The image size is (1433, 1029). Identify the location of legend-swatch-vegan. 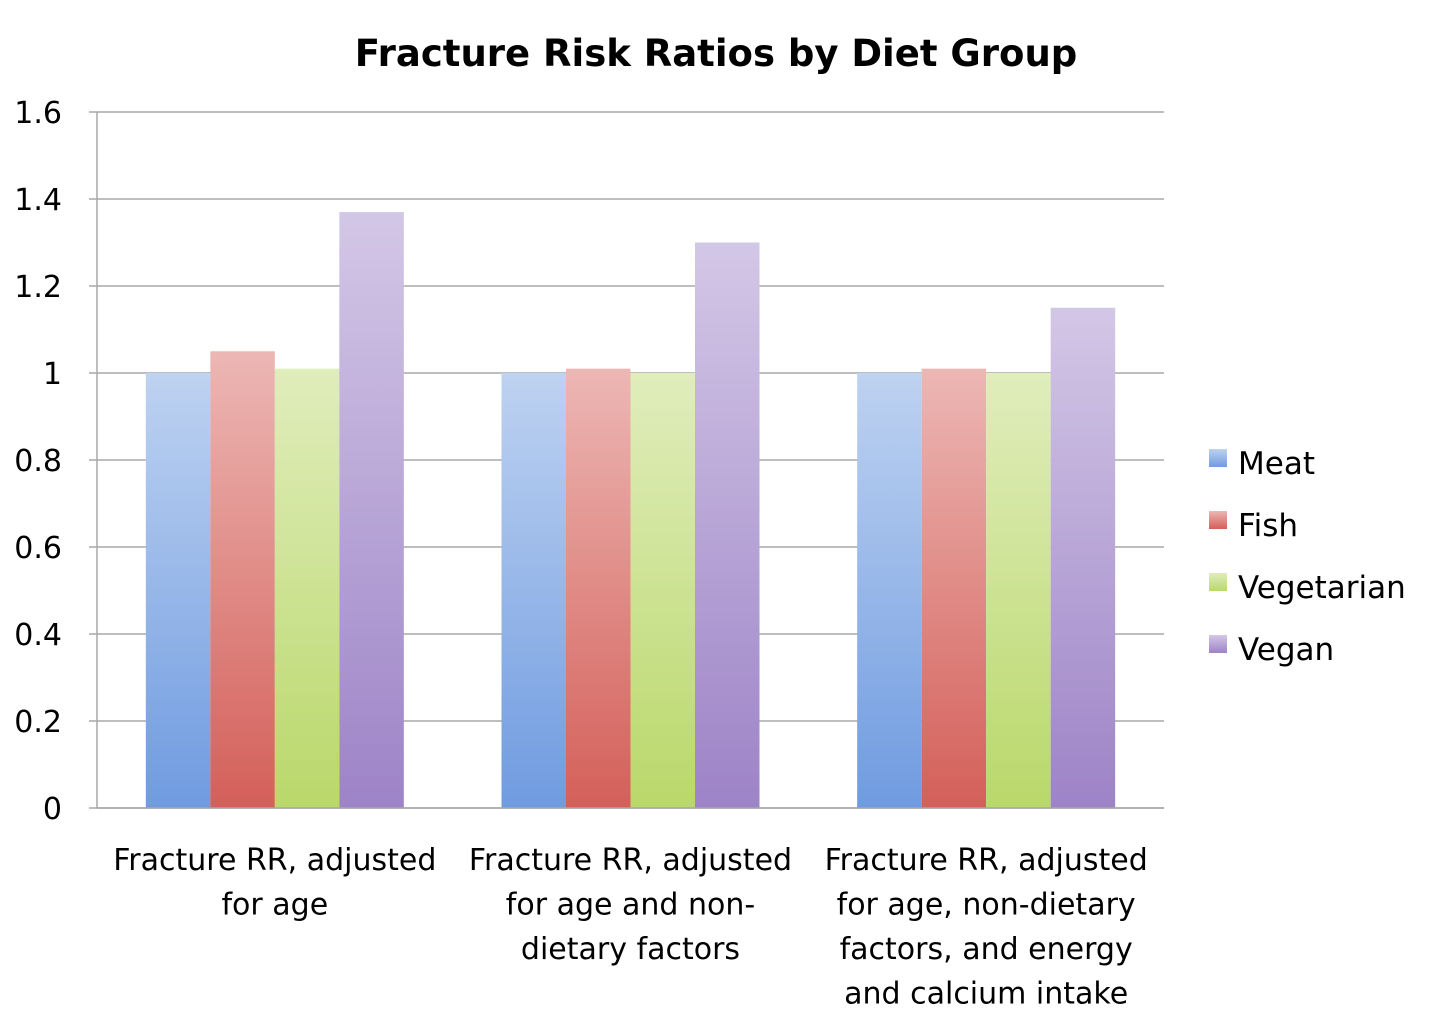
(1218, 644).